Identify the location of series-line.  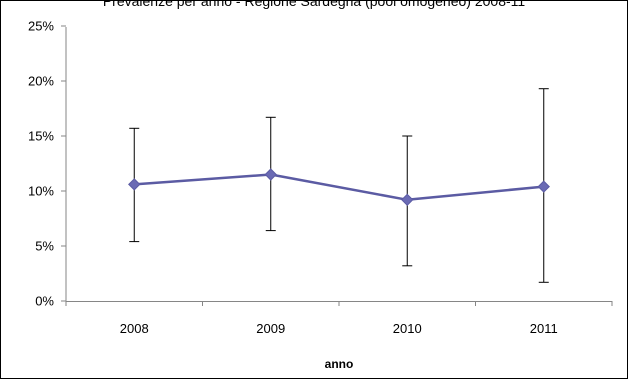
(339, 187).